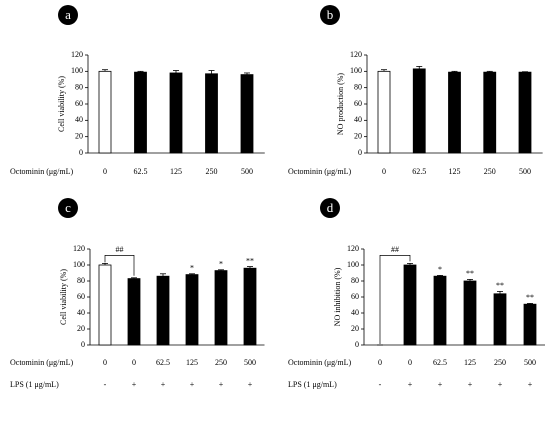  Describe the element at coordinates (380, 384) in the screenshot. I see `lps-value: -` at that location.